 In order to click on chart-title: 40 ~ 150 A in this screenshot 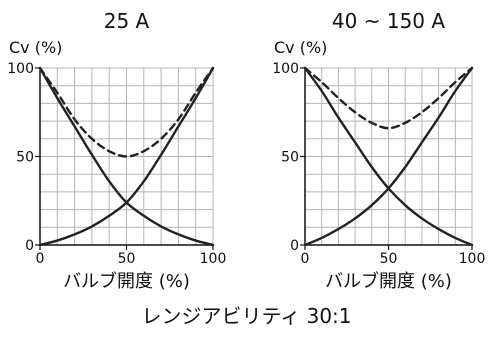, I will do `click(388, 21)`.